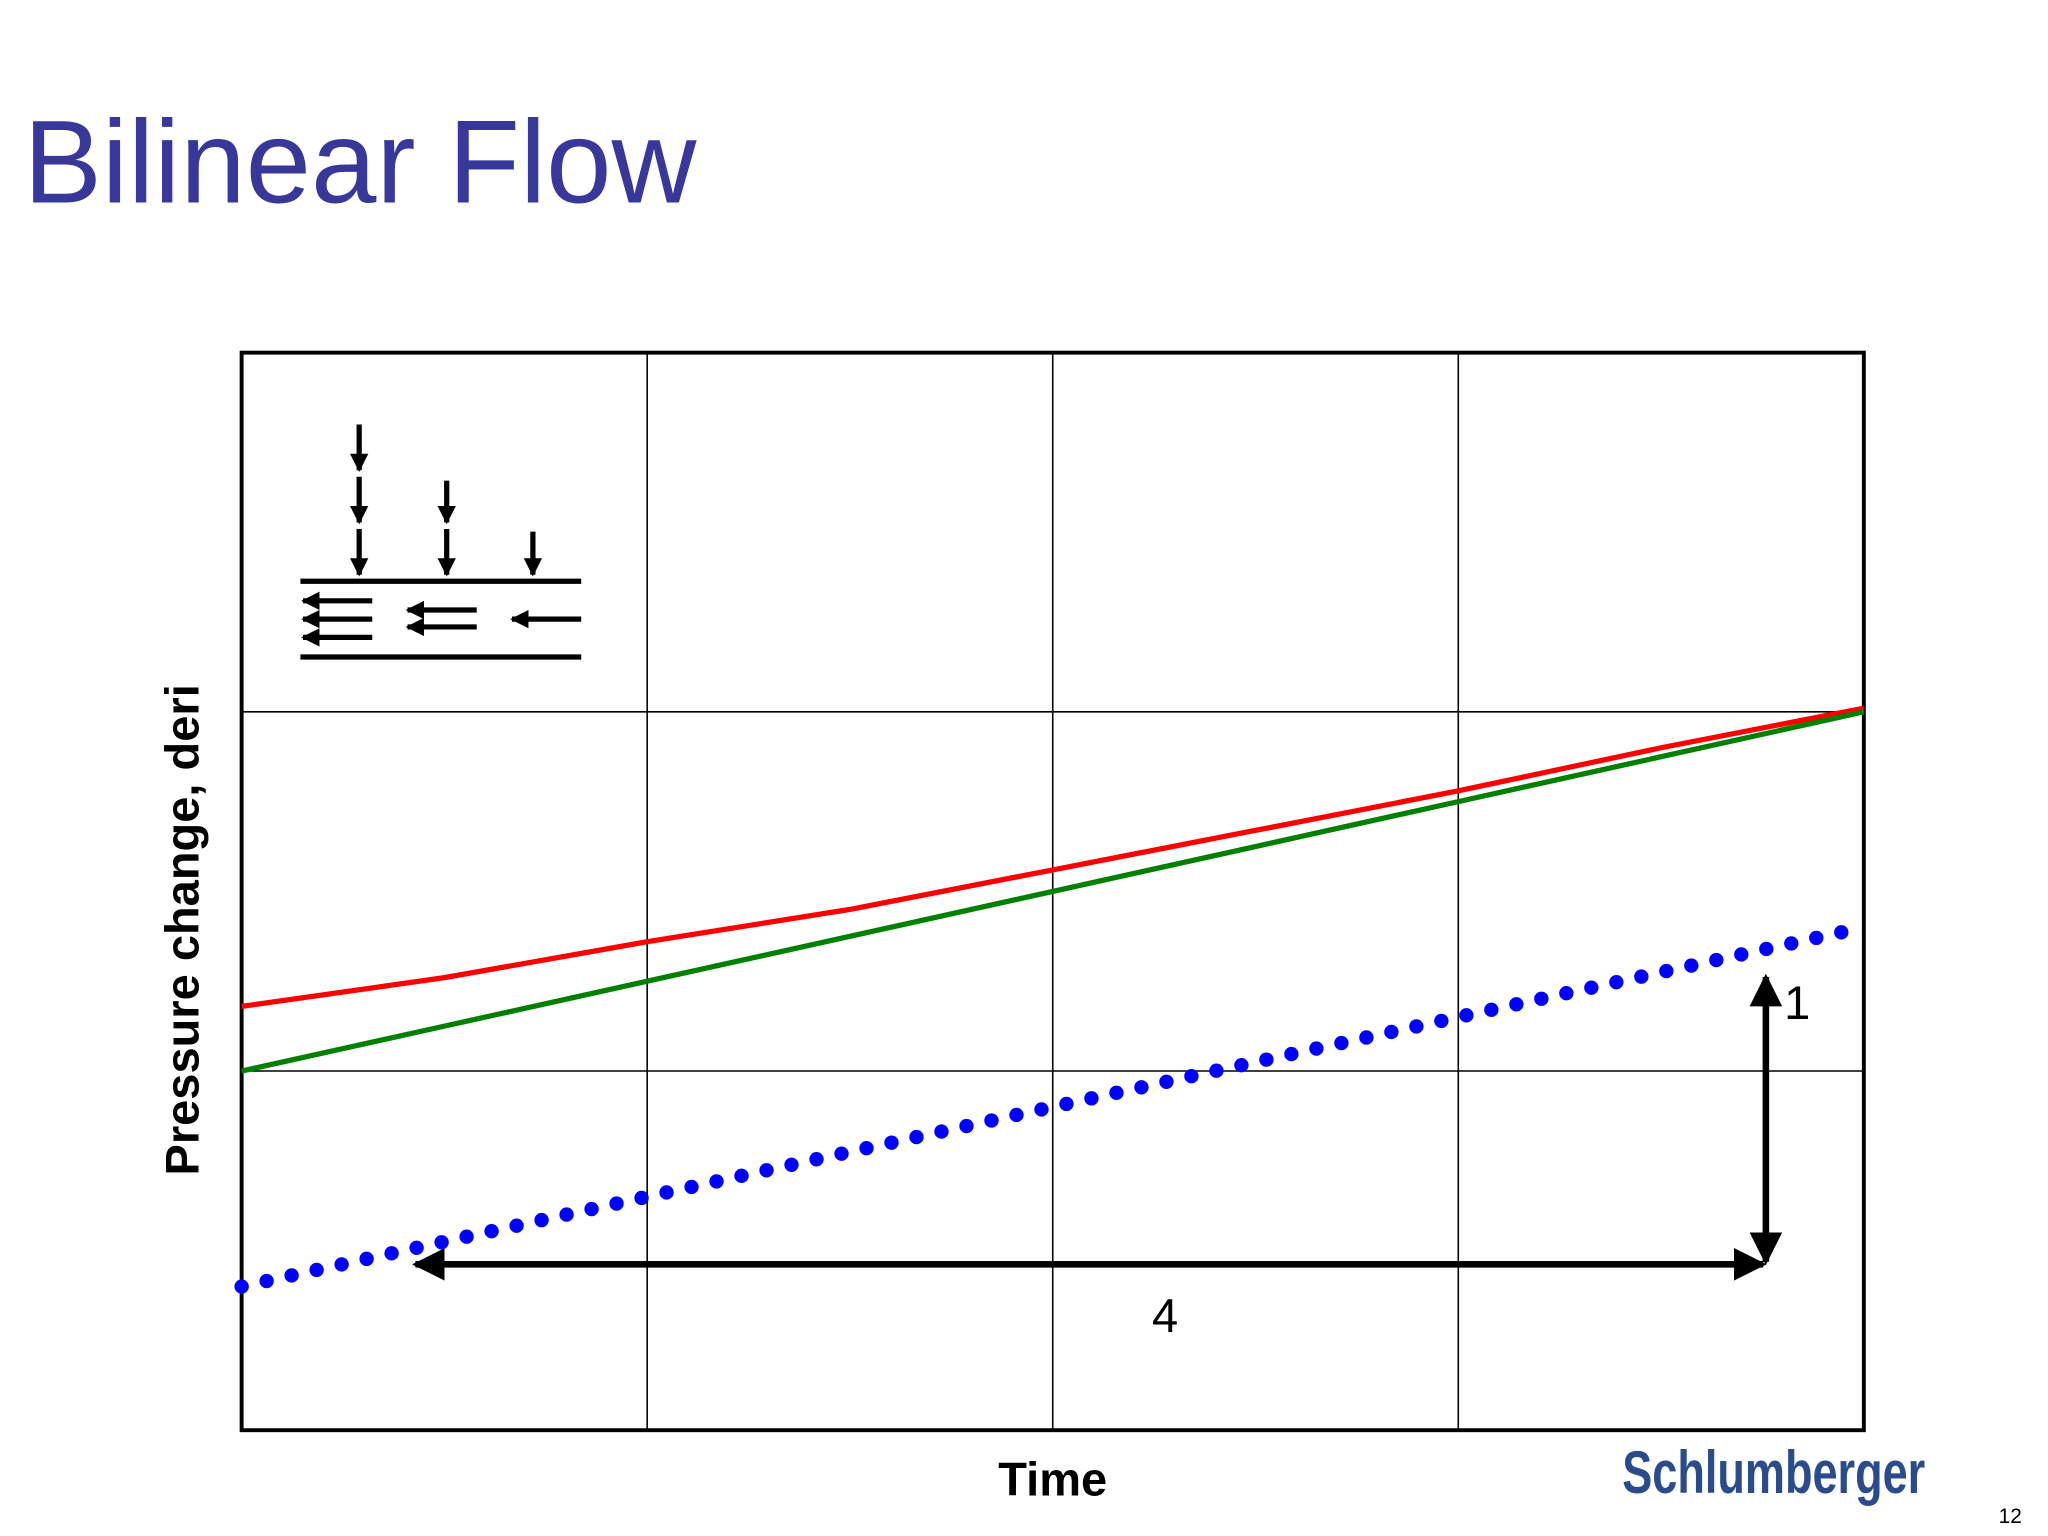  Describe the element at coordinates (1773, 1472) in the screenshot. I see `logo: Schlumberger` at that location.